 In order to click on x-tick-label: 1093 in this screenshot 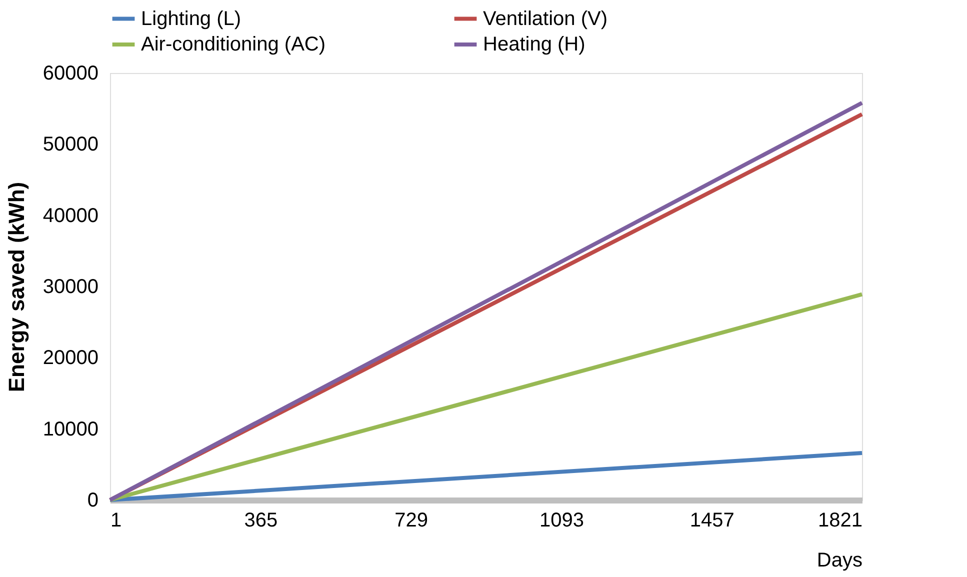, I will do `click(561, 521)`.